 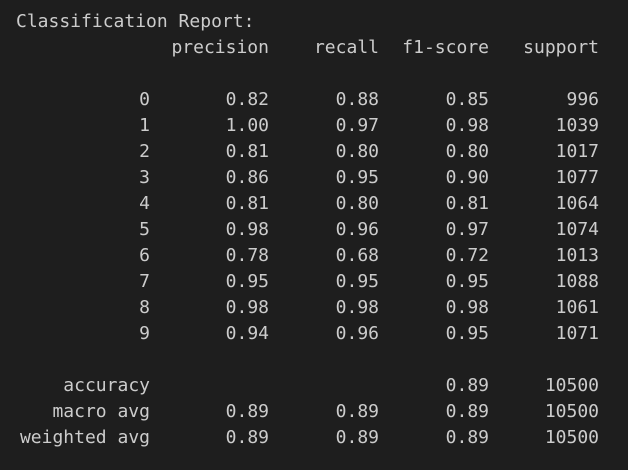 What do you see at coordinates (314, 204) in the screenshot?
I see `table-row: 4 0.81 0.80 0.81 1064` at bounding box center [314, 204].